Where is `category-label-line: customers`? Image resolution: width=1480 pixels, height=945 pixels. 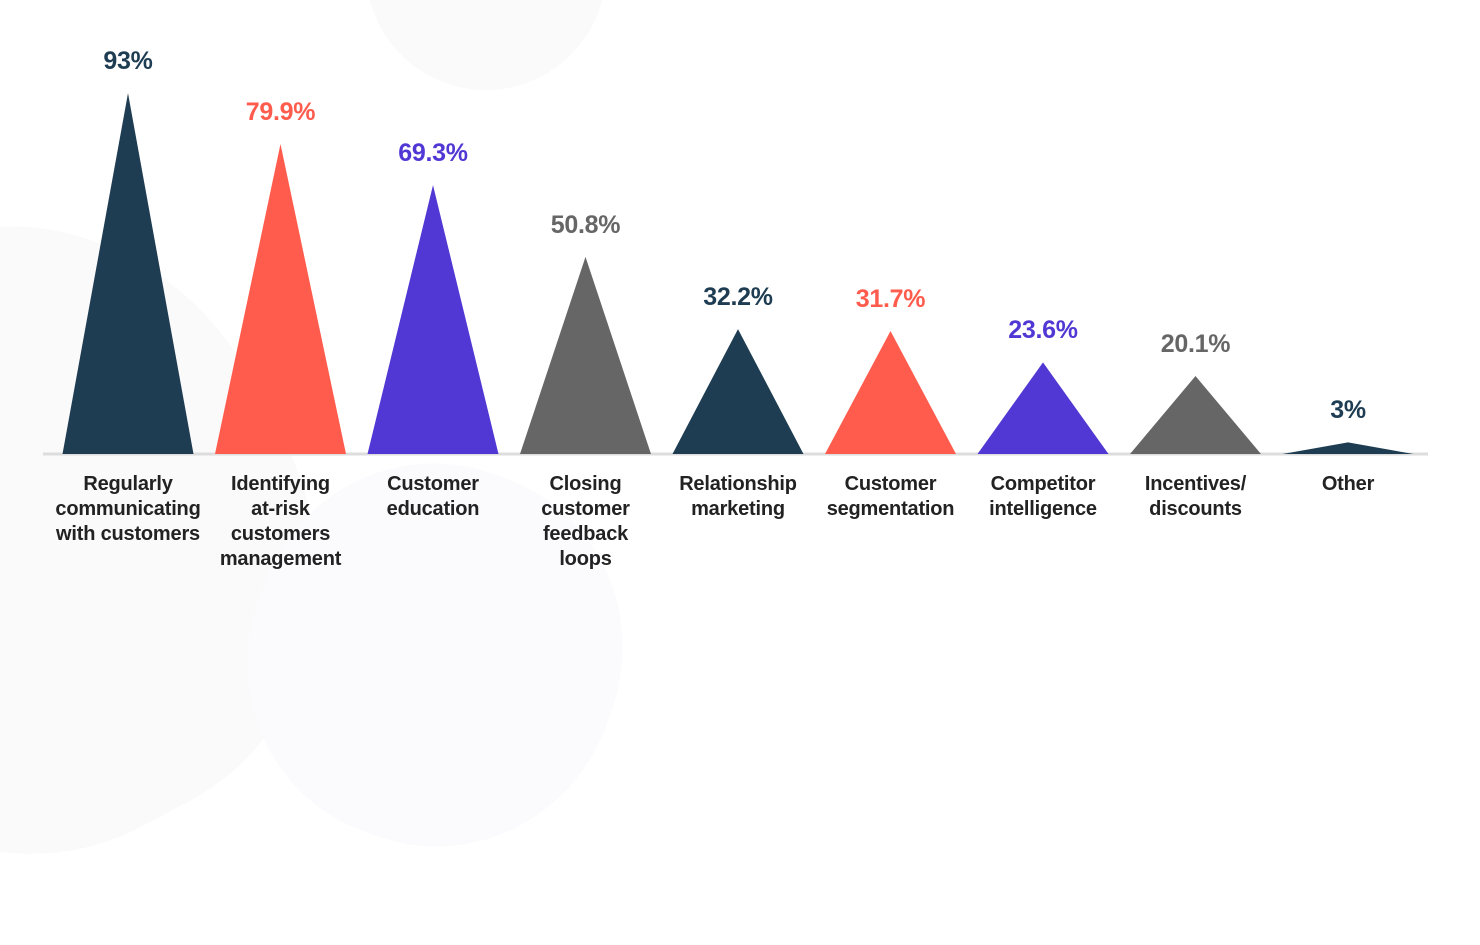 category-label-line: customers is located at coordinates (280, 534).